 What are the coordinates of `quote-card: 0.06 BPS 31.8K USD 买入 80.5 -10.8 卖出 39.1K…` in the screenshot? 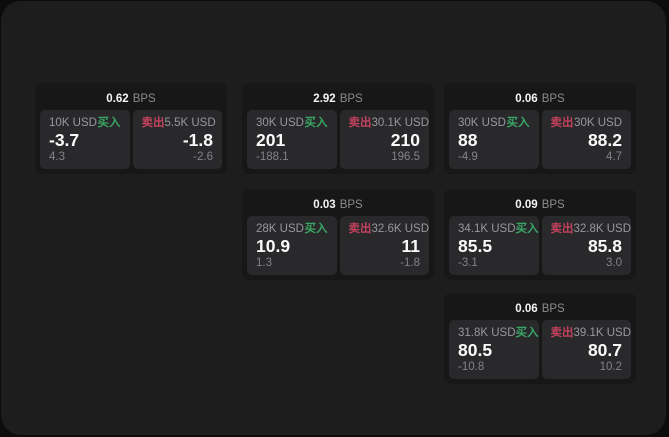 It's located at (540, 338).